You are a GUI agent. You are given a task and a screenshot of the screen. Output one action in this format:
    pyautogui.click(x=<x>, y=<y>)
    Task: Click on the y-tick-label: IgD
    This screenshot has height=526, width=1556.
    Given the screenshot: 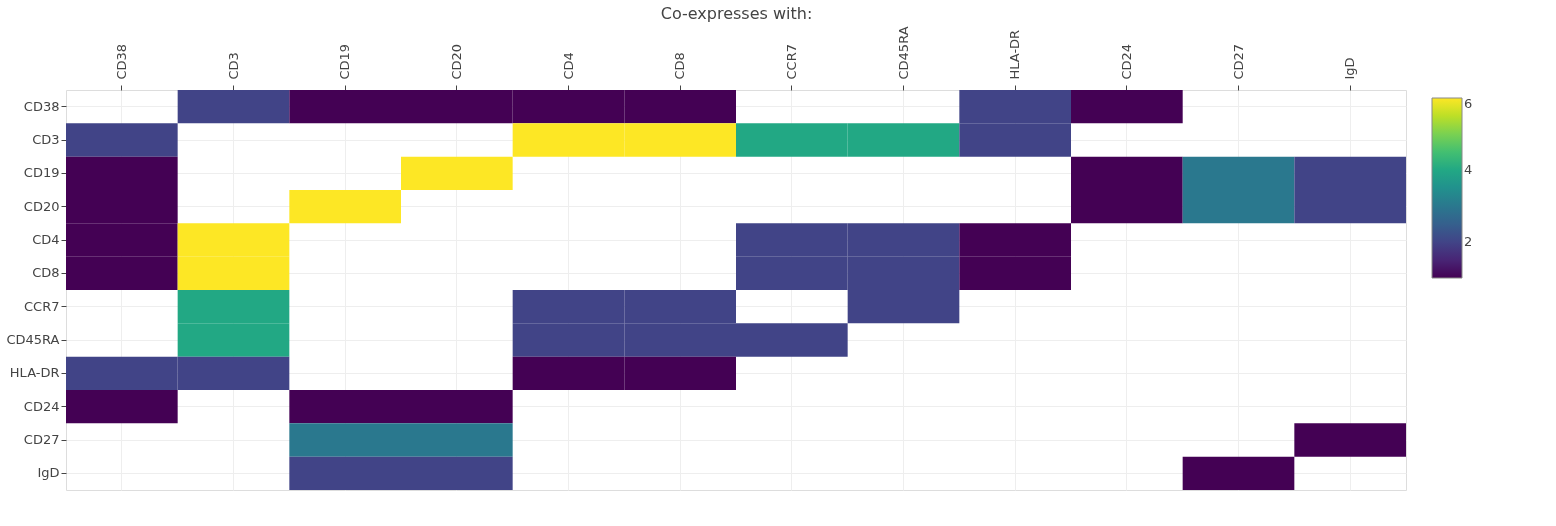 What is the action you would take?
    pyautogui.click(x=48, y=473)
    